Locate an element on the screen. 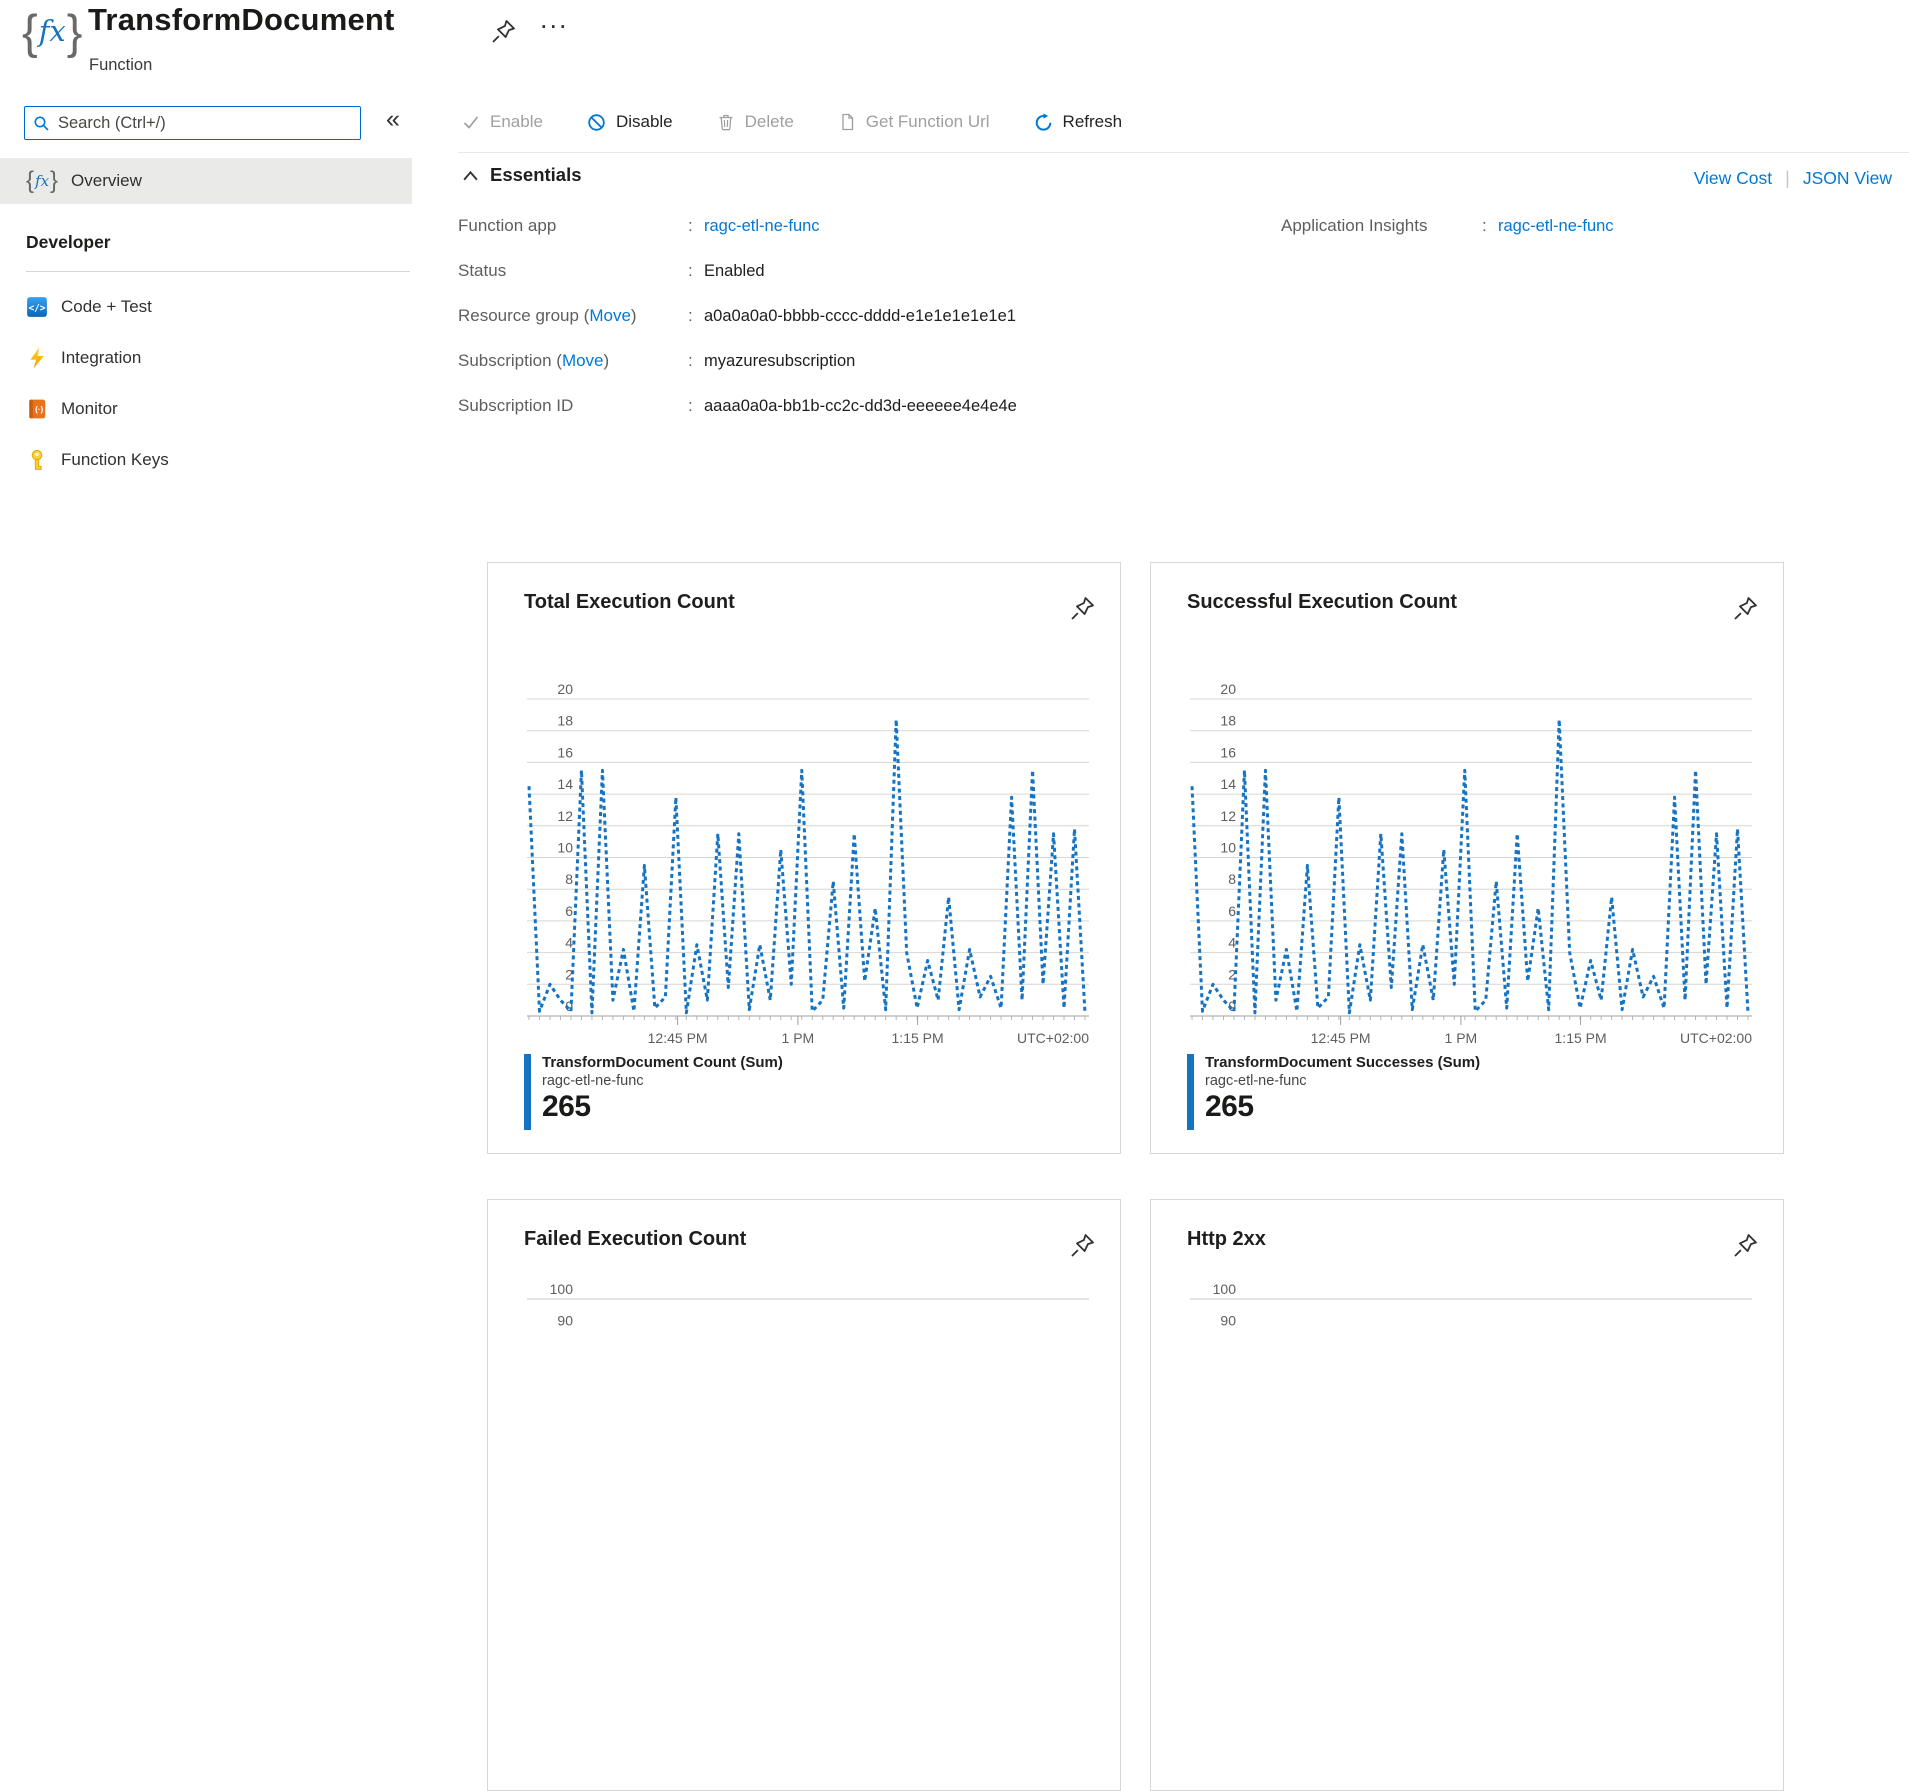 The height and width of the screenshot is (1791, 1909). chart-title: Successful Execution Count is located at coordinates (1322, 602).